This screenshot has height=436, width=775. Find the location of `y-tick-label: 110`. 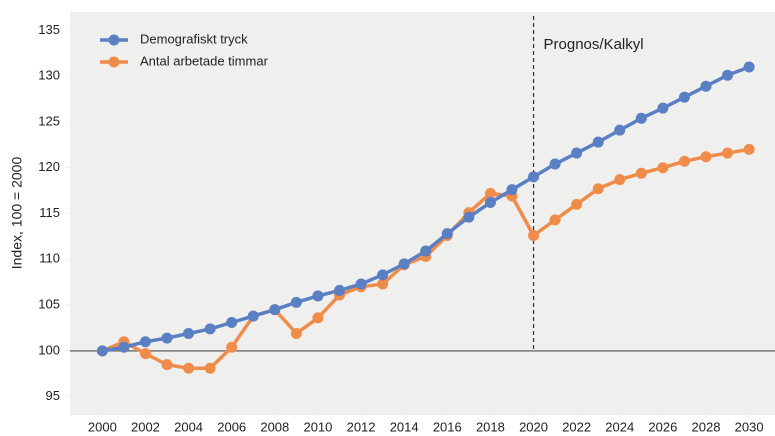

y-tick-label: 110 is located at coordinates (49, 258).